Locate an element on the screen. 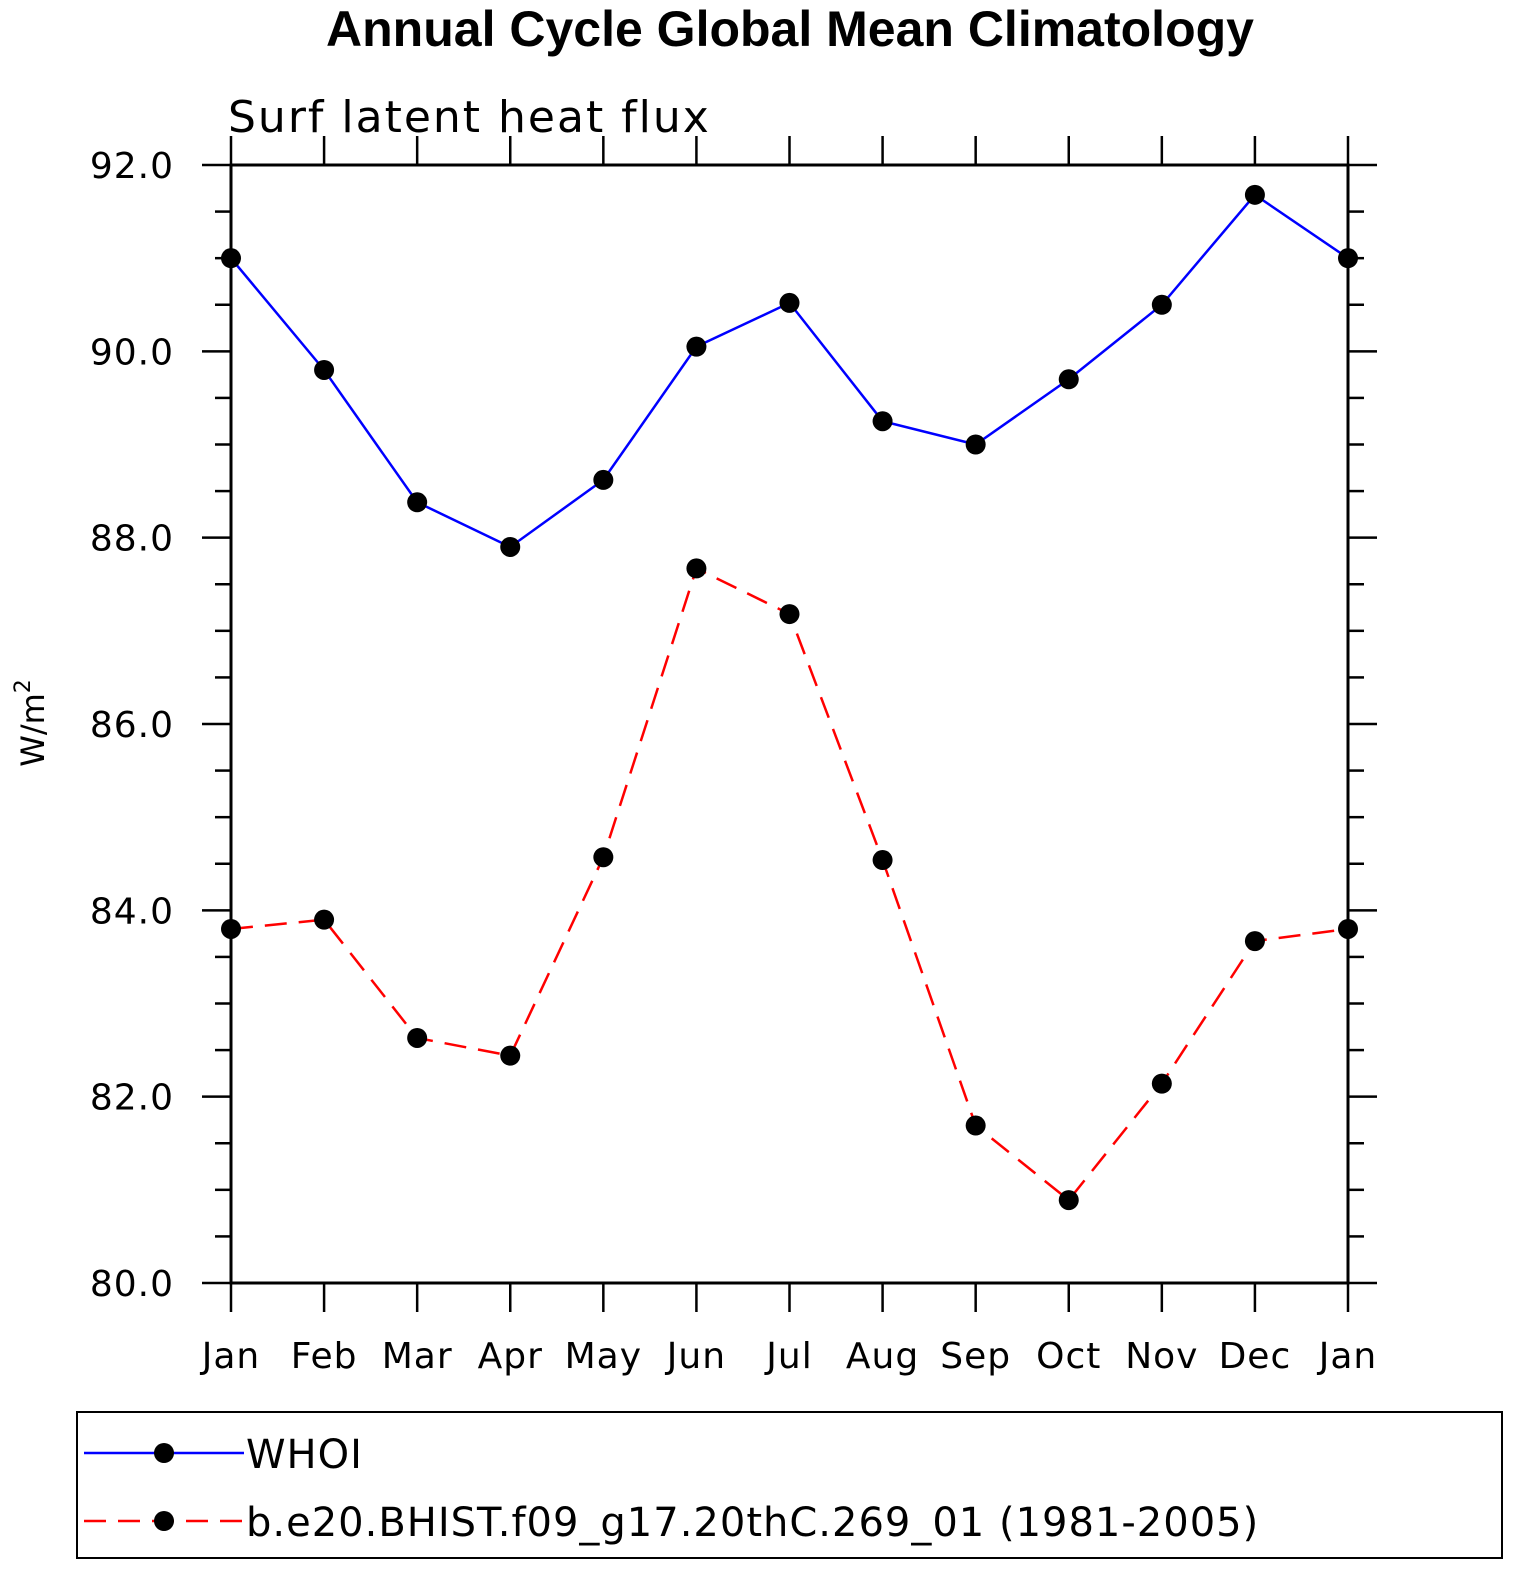 The image size is (1513, 1572). x-tick-label: Feb is located at coordinates (324, 1356).